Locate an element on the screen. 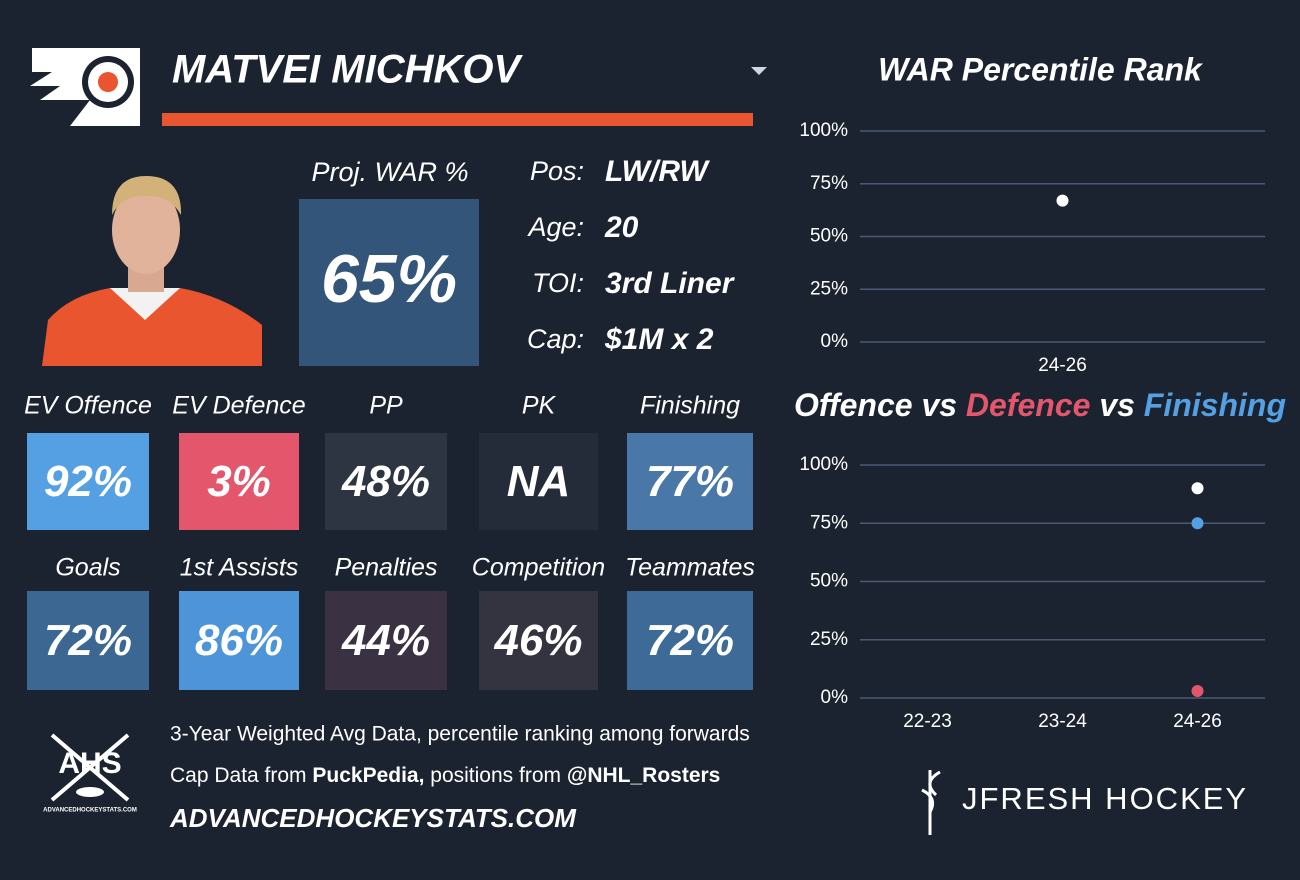  player-name: MATVEI MICHKOV is located at coordinates (347, 70).